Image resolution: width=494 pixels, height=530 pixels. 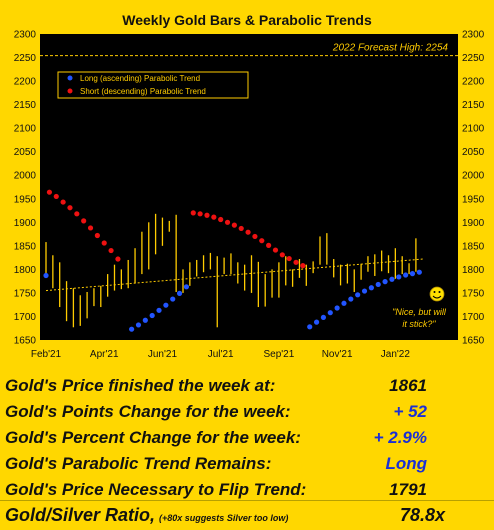 What do you see at coordinates (390, 48) in the screenshot?
I see `forecast-high-label: 2022 Forecast High: 2254` at bounding box center [390, 48].